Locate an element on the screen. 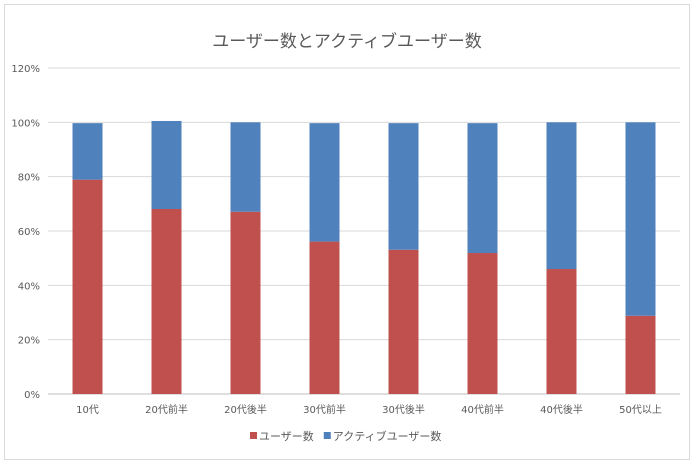 The image size is (695, 466). x-tick-label: 50代以上 is located at coordinates (640, 410).